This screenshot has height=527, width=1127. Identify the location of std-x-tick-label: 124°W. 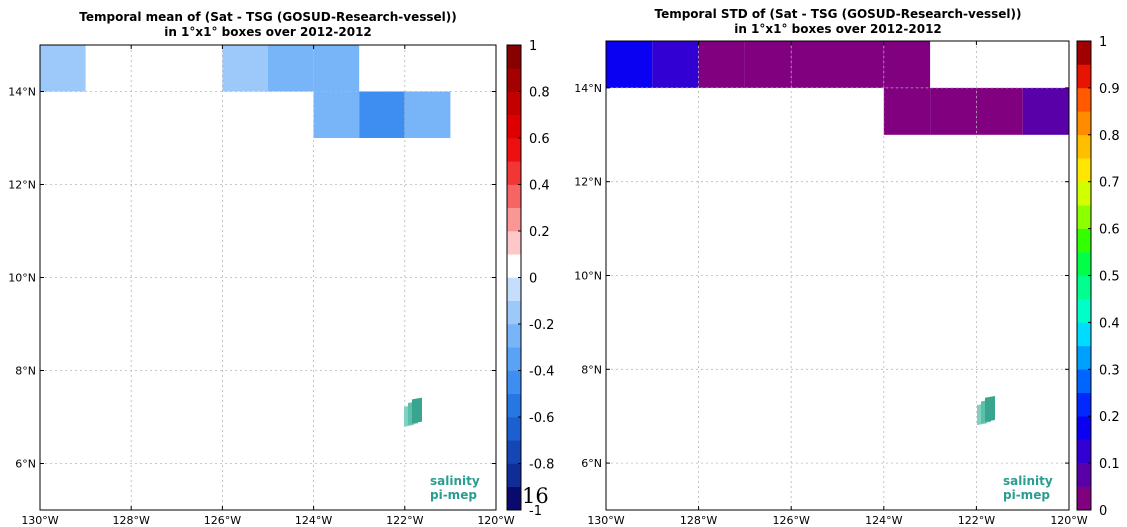
(883, 520).